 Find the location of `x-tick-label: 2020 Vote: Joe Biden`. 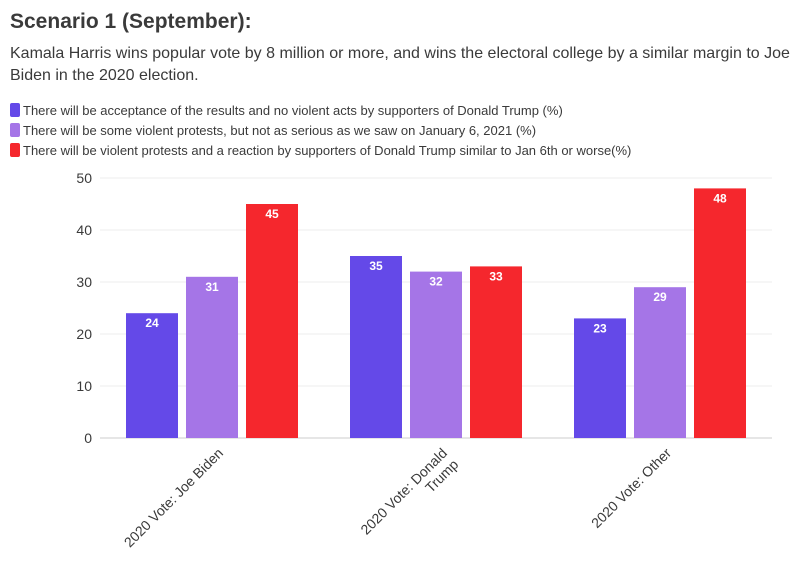

x-tick-label: 2020 Vote: Joe Biden is located at coordinates (173, 497).